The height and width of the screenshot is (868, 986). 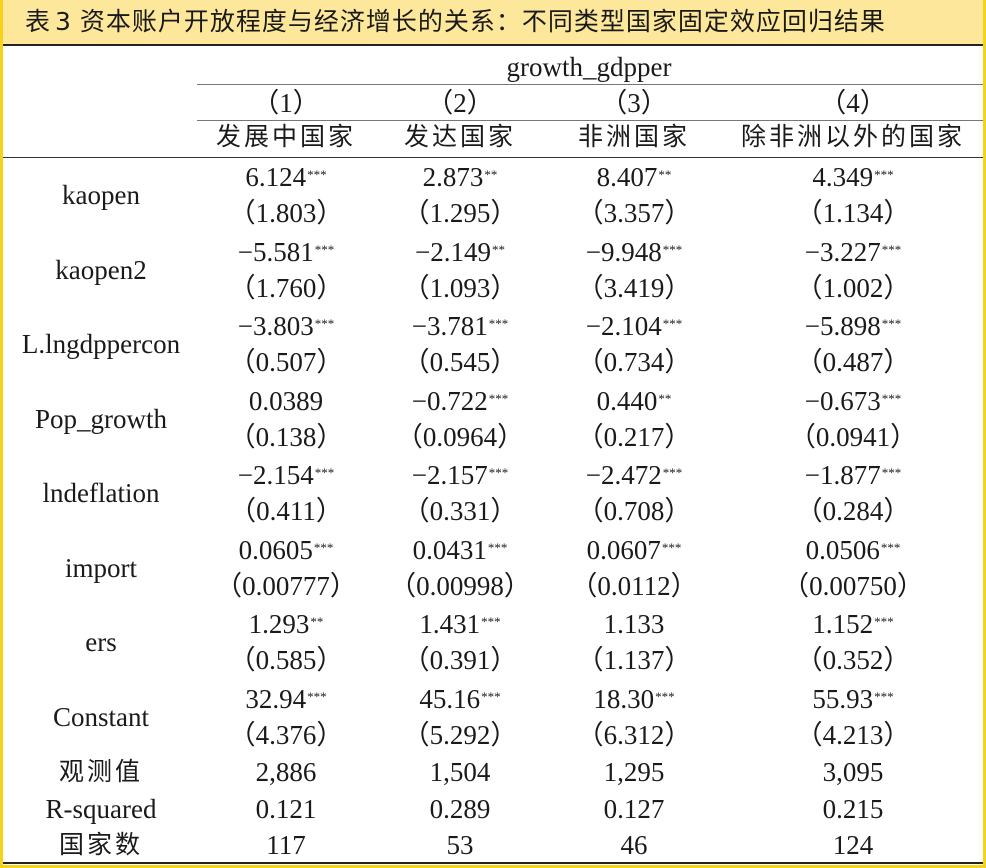 What do you see at coordinates (853, 103) in the screenshot?
I see `column-number: （4）` at bounding box center [853, 103].